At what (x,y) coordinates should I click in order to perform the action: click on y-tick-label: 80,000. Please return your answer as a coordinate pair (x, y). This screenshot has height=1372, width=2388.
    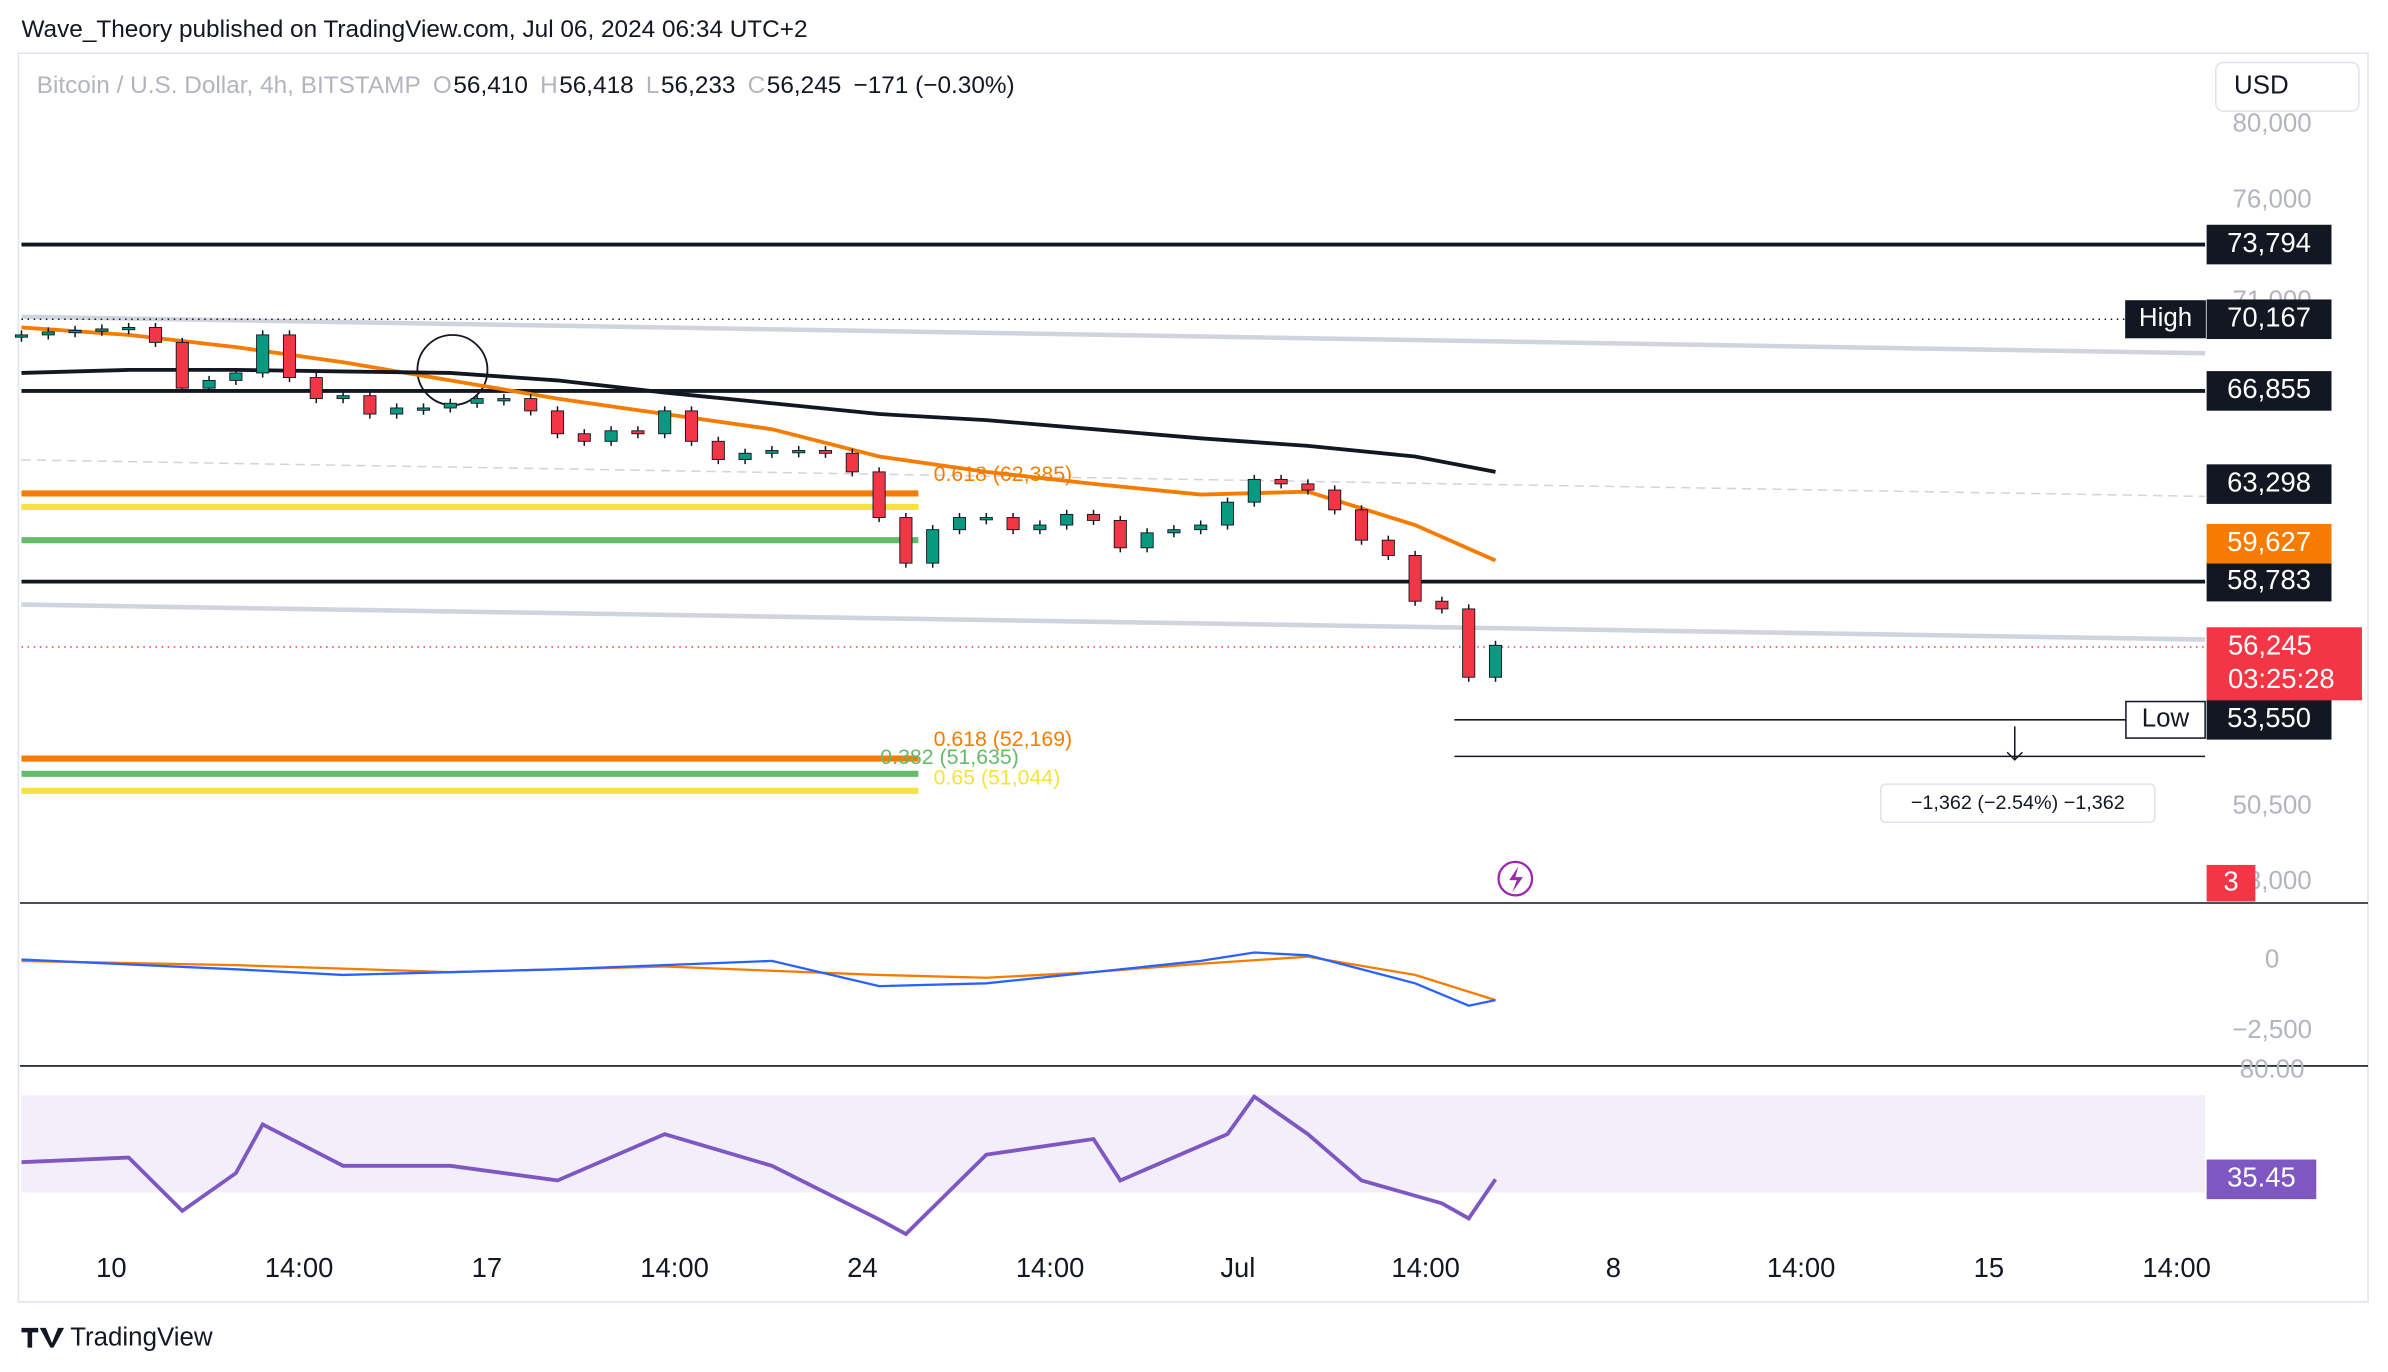
    Looking at the image, I should click on (2272, 124).